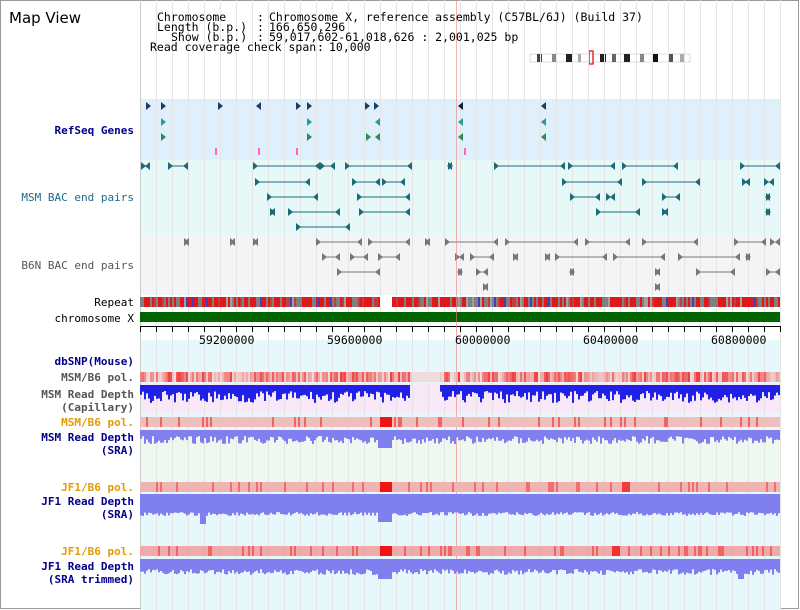 This screenshot has width=800, height=610. I want to click on track-label-msm-b6-pol-1: MSM/B6 pol., so click(97, 377).